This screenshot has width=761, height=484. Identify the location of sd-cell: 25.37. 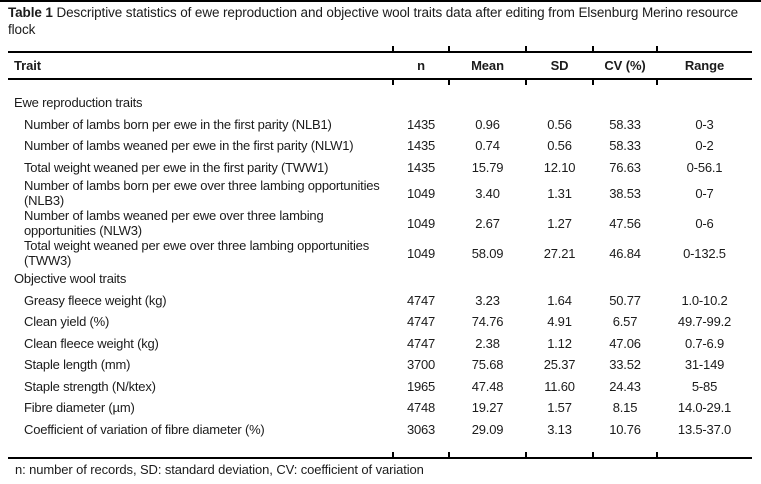
(559, 365).